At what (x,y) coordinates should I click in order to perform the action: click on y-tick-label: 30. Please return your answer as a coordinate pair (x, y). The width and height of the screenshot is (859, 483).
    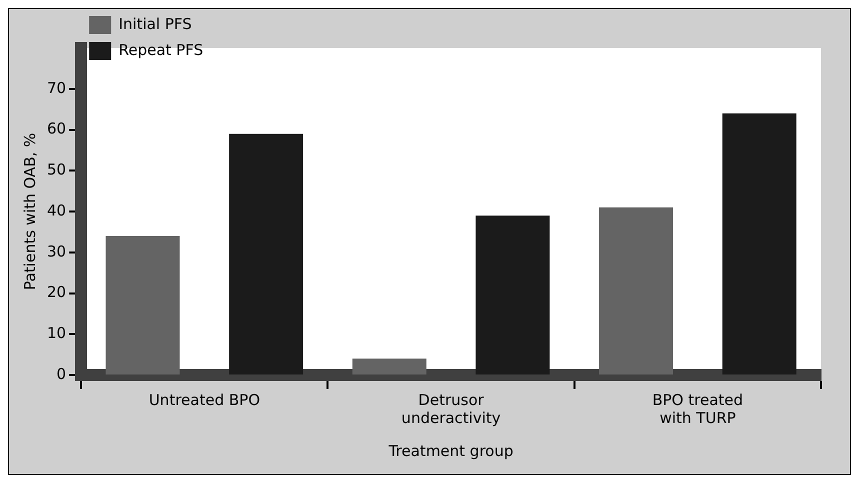
    Looking at the image, I should click on (56, 251).